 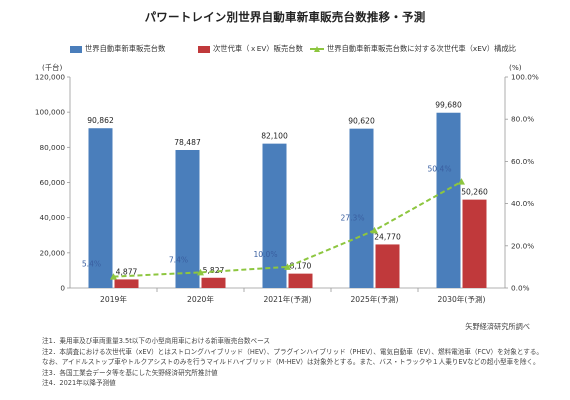 I want to click on data-label-total: 99,680, so click(x=448, y=105).